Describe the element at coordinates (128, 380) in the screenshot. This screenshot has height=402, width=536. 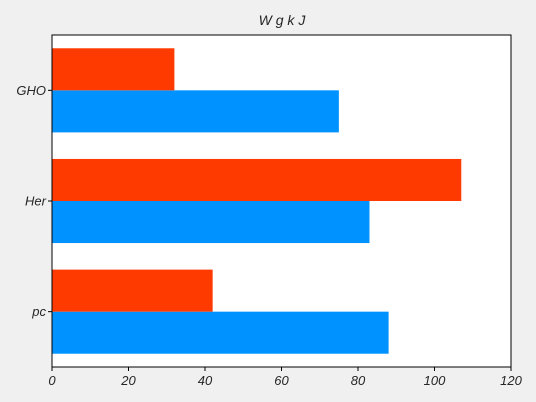
I see `x-tick-label: 20` at that location.